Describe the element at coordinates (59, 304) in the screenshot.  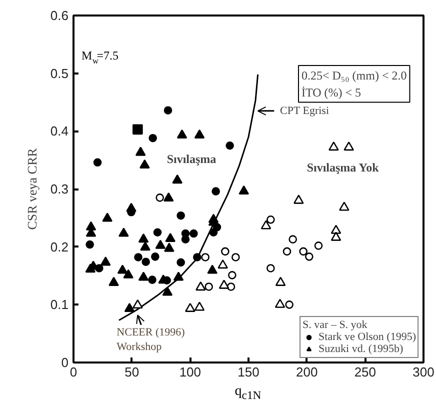
I see `y-tick-label: 0.1` at that location.